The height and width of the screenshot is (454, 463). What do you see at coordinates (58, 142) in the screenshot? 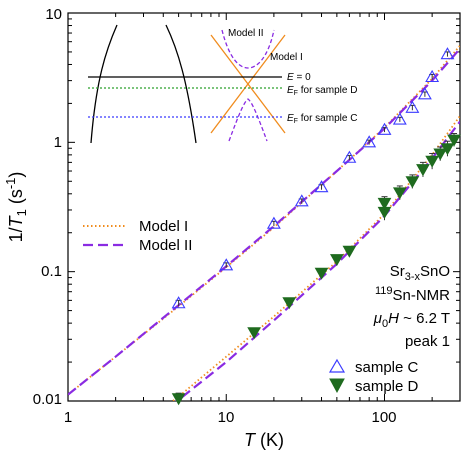
I see `y-tick-label: 1` at bounding box center [58, 142].